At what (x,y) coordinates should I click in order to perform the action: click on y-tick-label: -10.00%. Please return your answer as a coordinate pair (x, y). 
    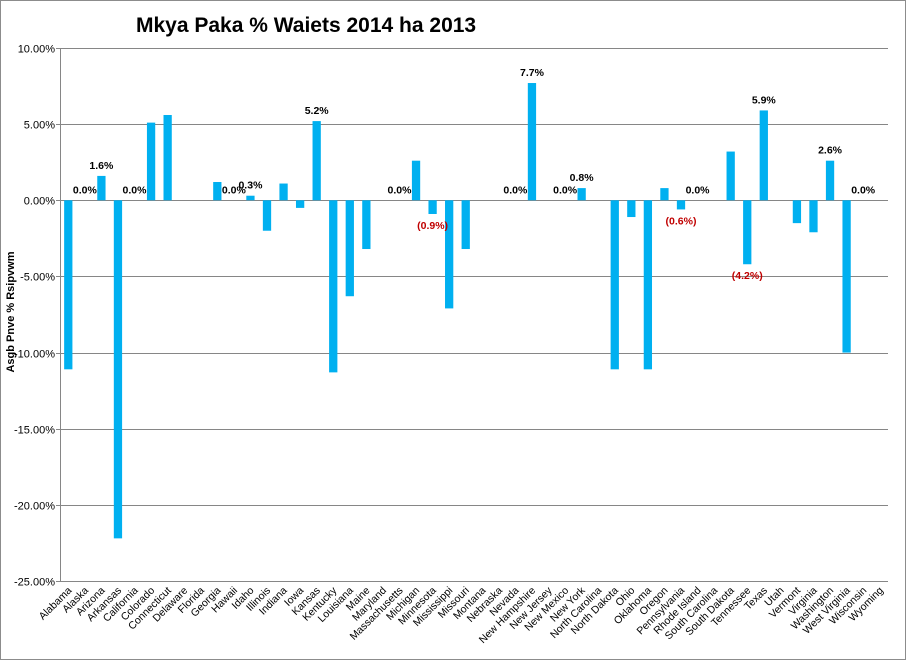
    Looking at the image, I should click on (34, 355).